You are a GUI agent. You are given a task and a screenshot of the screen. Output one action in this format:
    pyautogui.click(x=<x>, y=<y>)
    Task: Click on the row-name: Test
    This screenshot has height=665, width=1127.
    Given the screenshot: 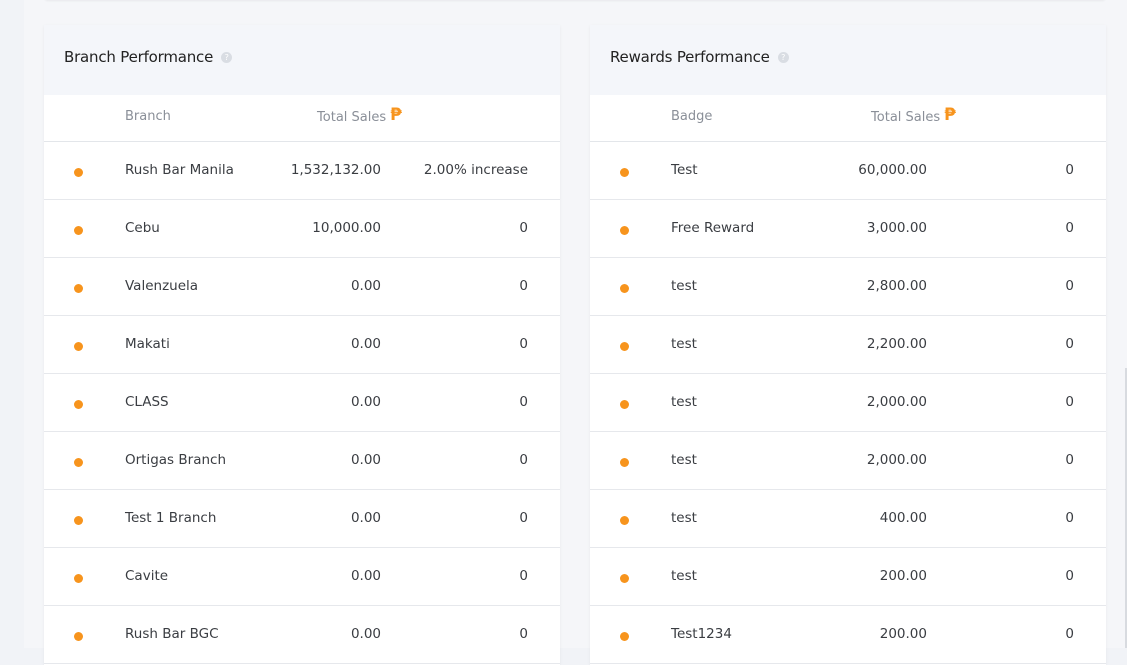 What is the action you would take?
    pyautogui.click(x=684, y=170)
    